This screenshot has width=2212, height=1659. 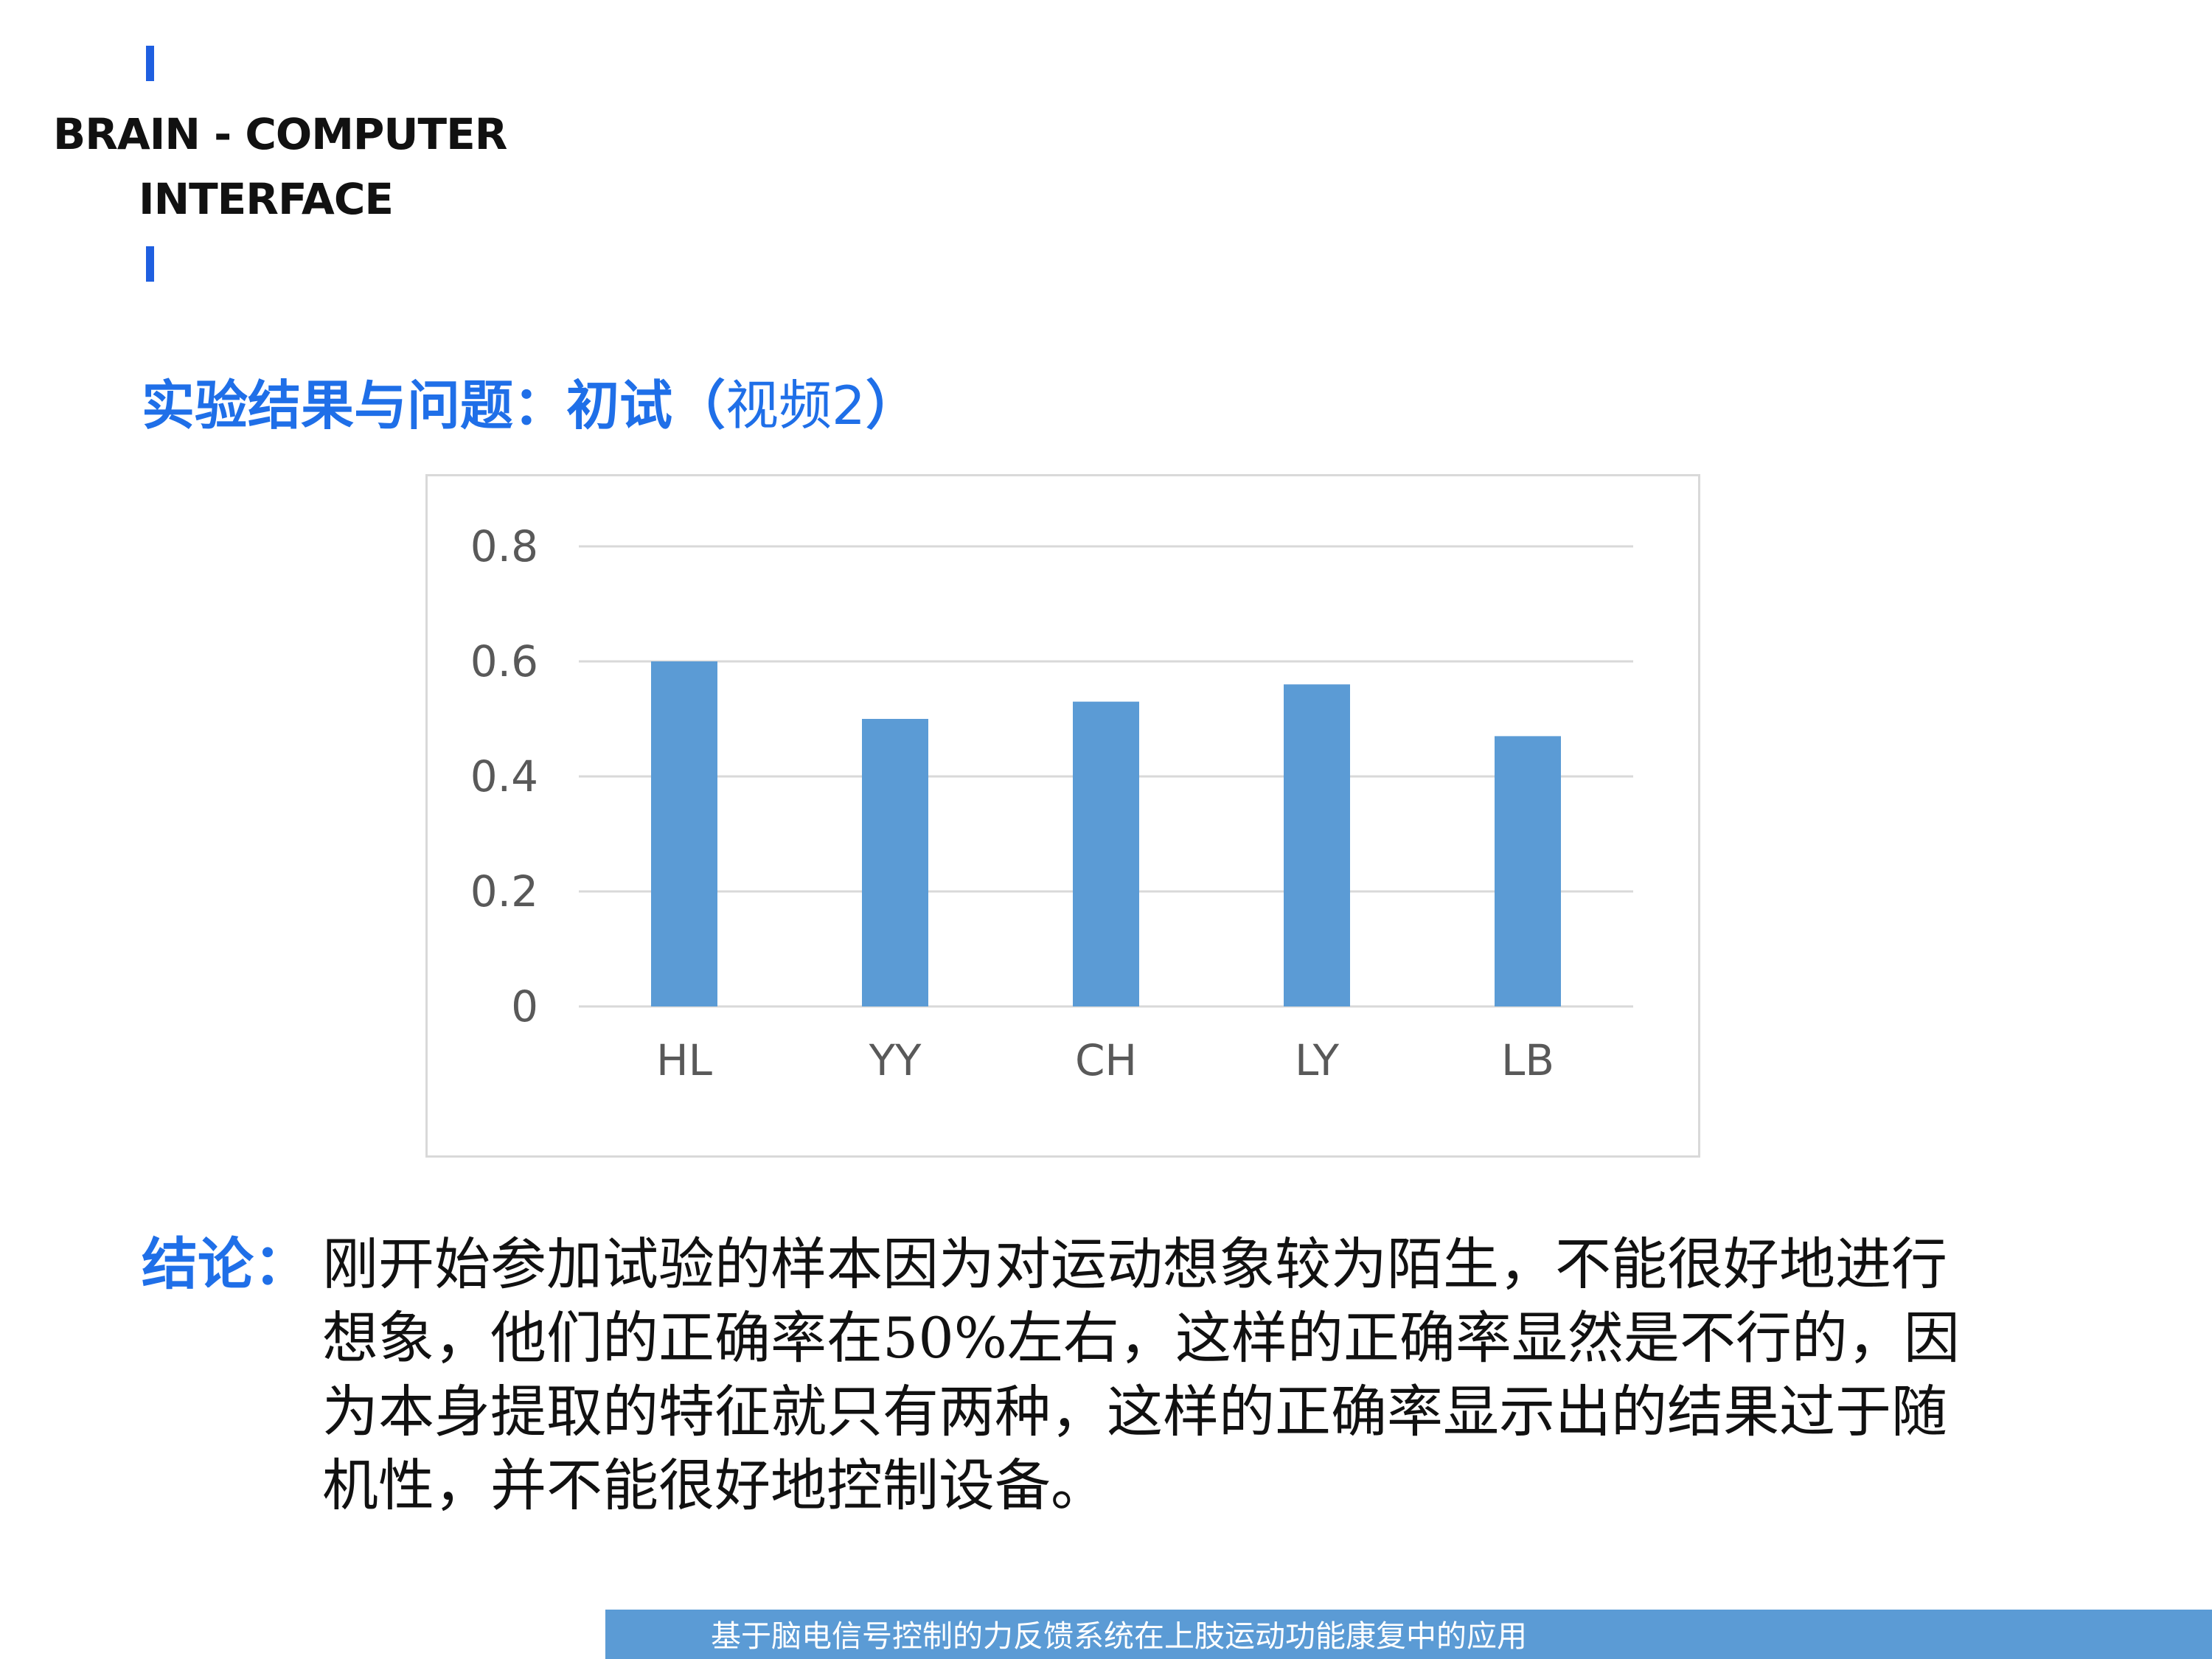 What do you see at coordinates (524, 1006) in the screenshot?
I see `y-tick-label: 0` at bounding box center [524, 1006].